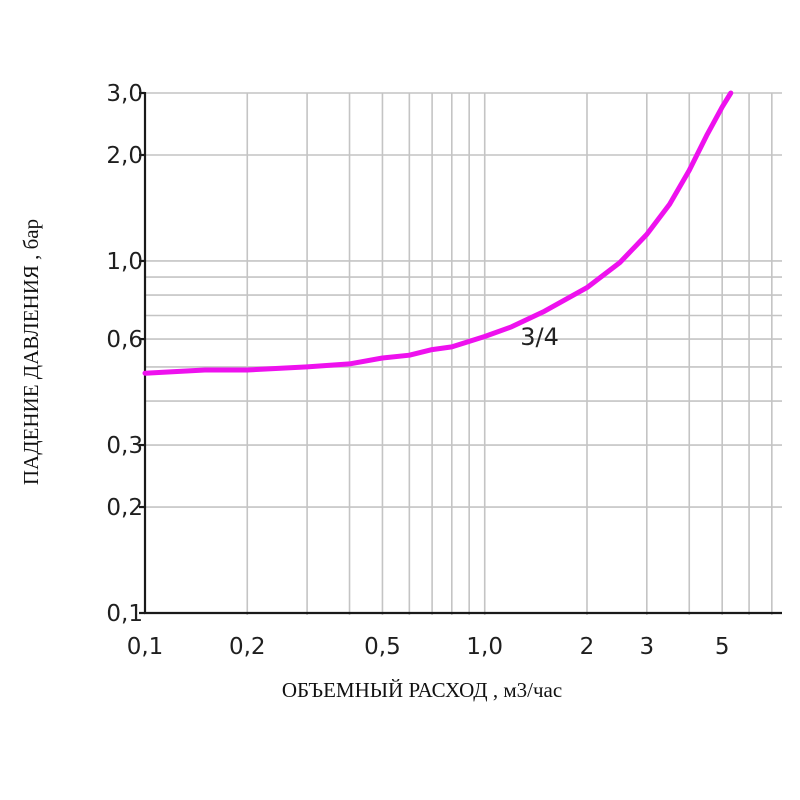 This screenshot has width=800, height=800. Describe the element at coordinates (539, 337) in the screenshot. I see `series-label: 3/4` at that location.